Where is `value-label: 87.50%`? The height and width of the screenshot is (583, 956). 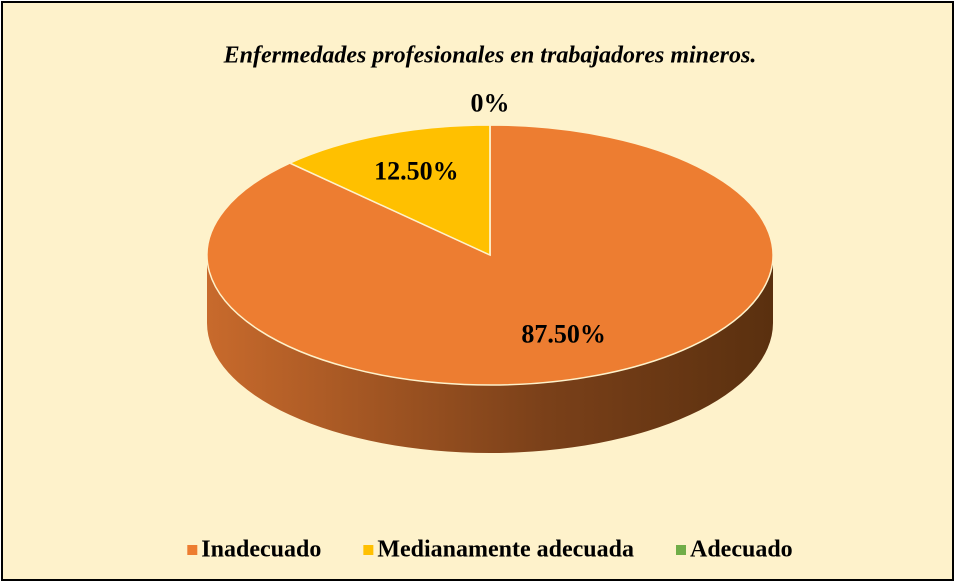 value-label: 87.50% is located at coordinates (563, 334).